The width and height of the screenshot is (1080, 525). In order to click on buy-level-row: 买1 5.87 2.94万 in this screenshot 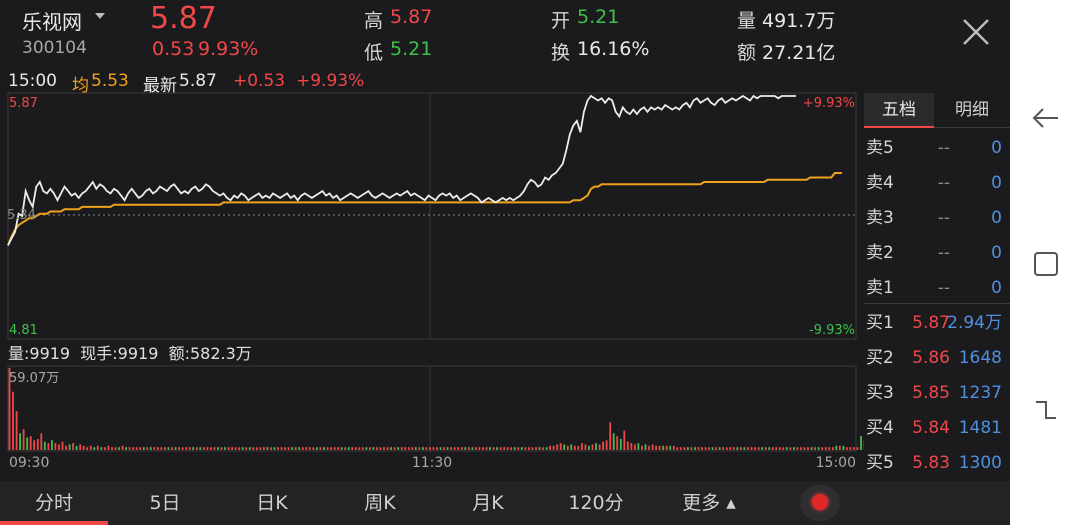, I will do `click(937, 323)`.